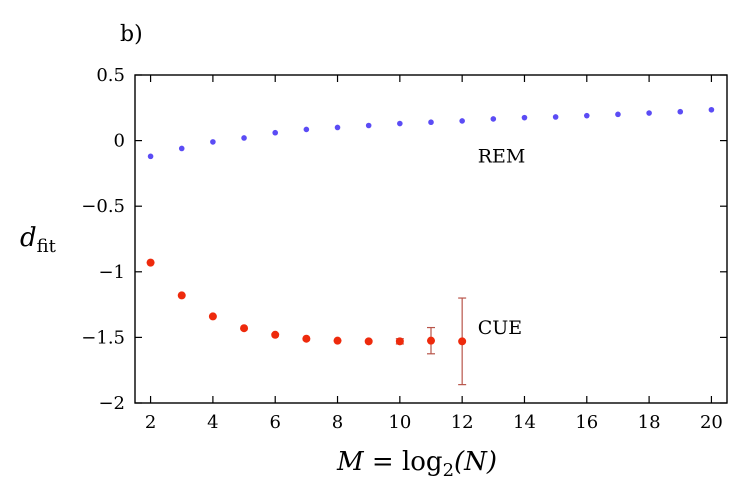 The width and height of the screenshot is (744, 496). What do you see at coordinates (306, 322) in the screenshot?
I see `series-cue` at bounding box center [306, 322].